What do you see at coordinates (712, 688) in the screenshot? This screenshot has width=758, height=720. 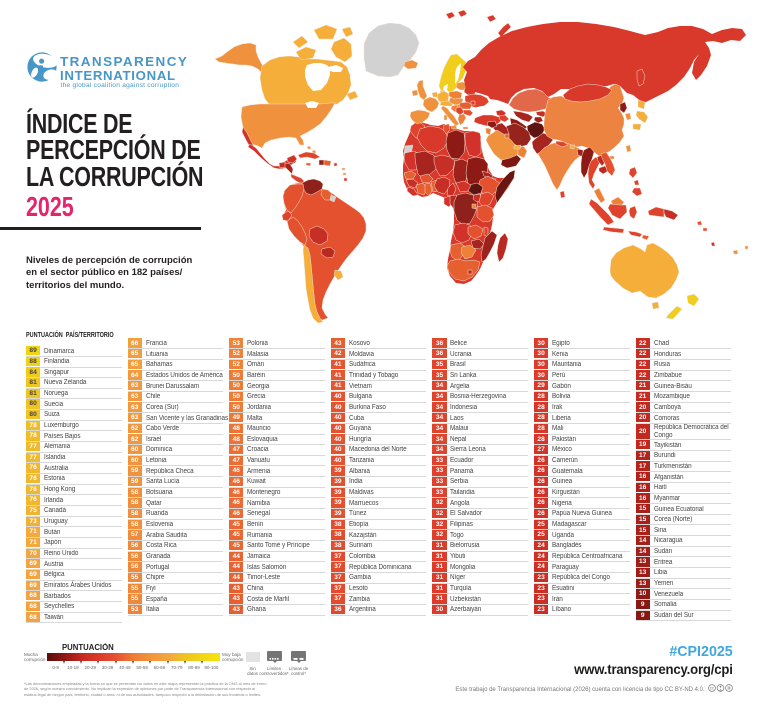 I see `svg-text: cc` at bounding box center [712, 688].